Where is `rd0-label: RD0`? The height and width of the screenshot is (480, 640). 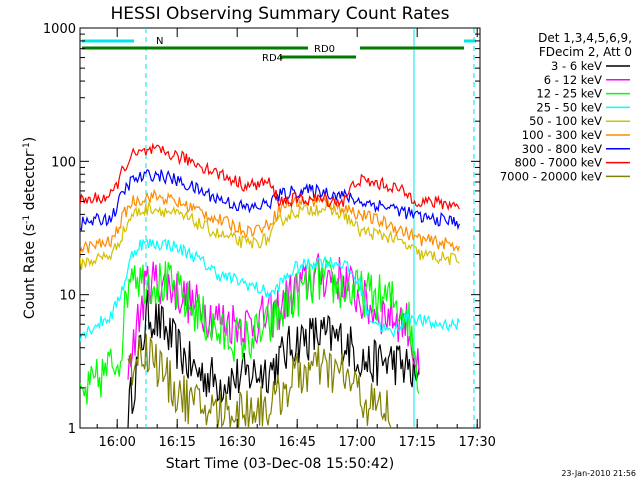 rd0-label: RD0 is located at coordinates (324, 49).